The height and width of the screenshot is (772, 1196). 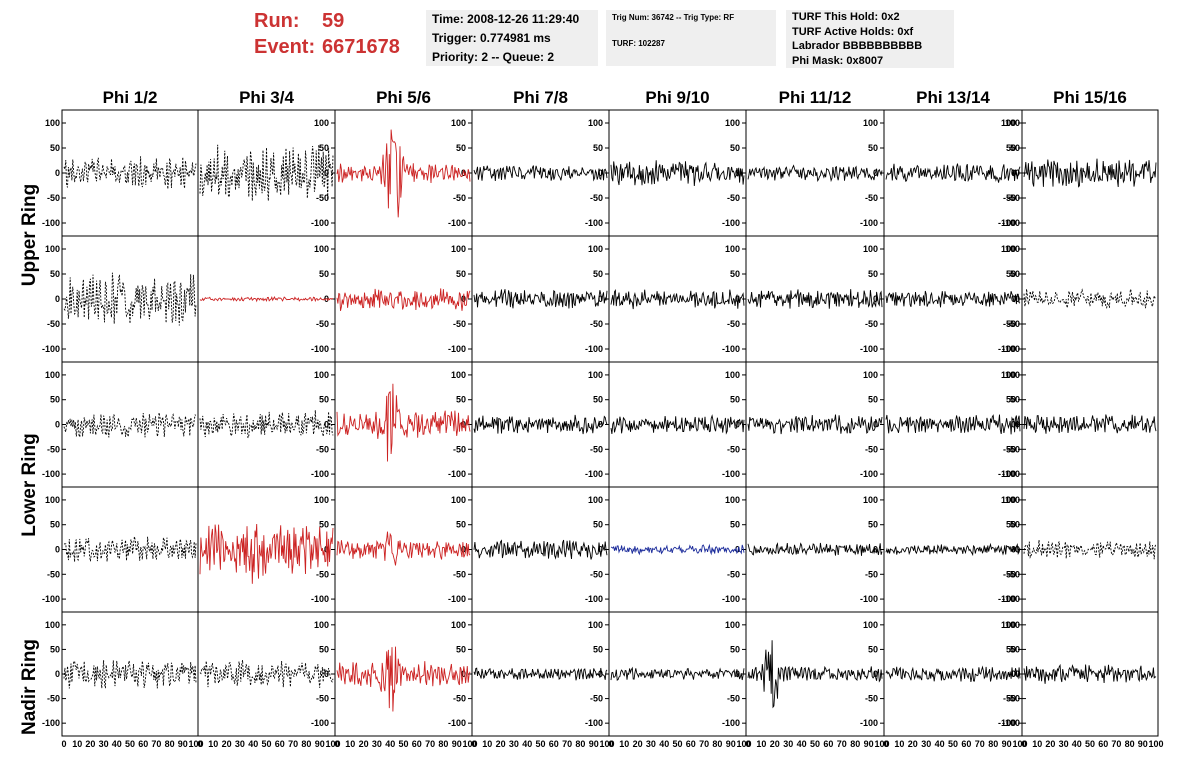 I want to click on turf-text: TURF: 102287, so click(x=638, y=43).